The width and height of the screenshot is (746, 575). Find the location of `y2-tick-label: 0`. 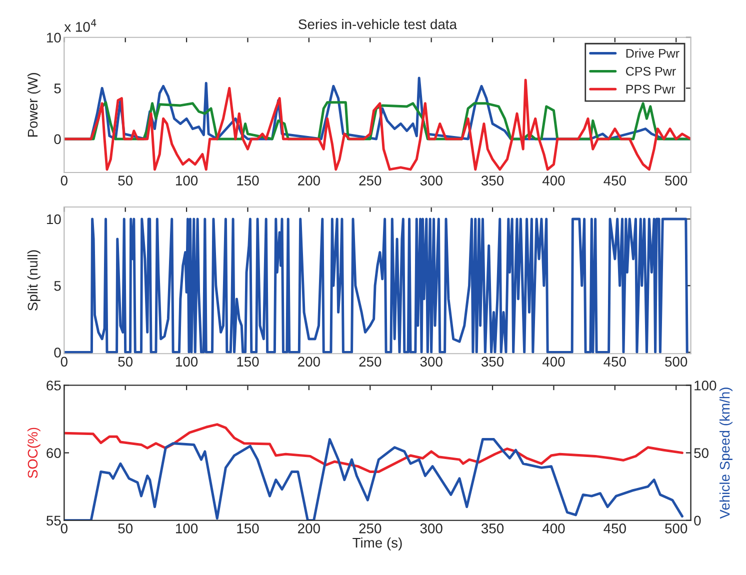

y2-tick-label: 0 is located at coordinates (697, 521).